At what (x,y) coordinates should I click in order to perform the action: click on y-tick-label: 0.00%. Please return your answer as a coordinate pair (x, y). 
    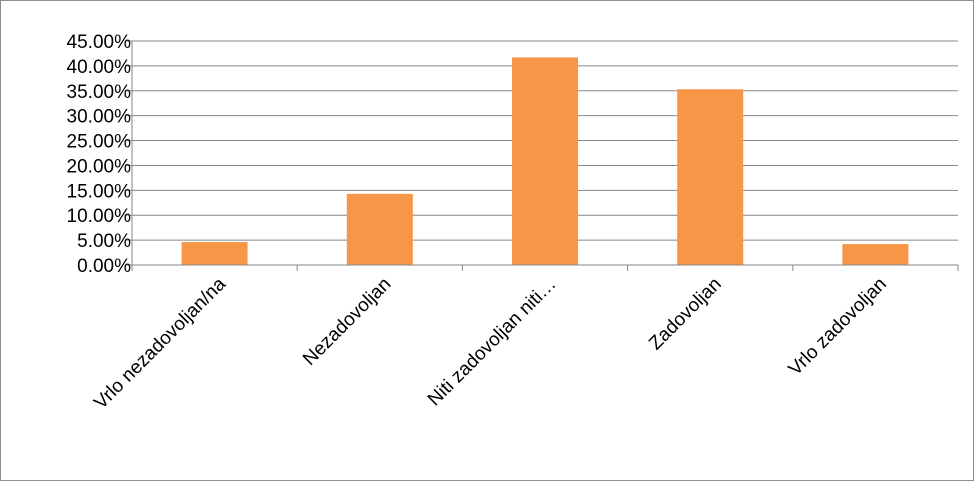
    Looking at the image, I should click on (104, 266).